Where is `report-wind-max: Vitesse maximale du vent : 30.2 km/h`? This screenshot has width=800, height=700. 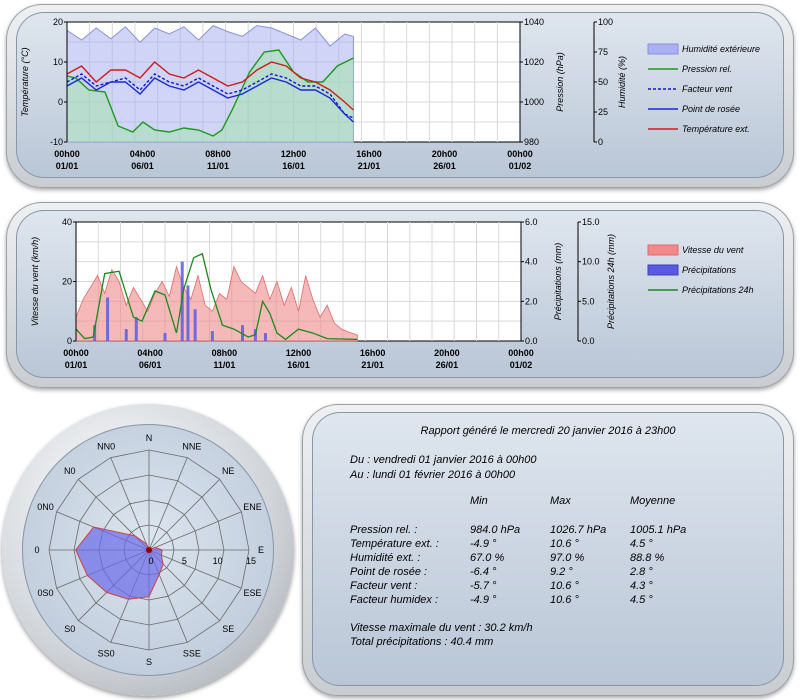
report-wind-max: Vitesse maximale du vent : 30.2 km/h is located at coordinates (441, 628).